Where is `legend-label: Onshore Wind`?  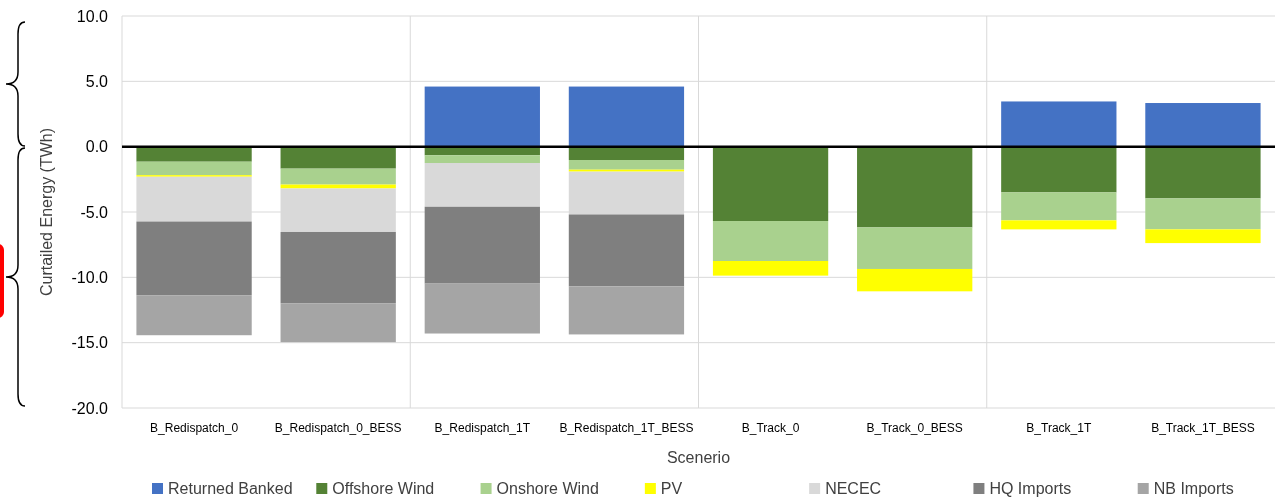 legend-label: Onshore Wind is located at coordinates (547, 488).